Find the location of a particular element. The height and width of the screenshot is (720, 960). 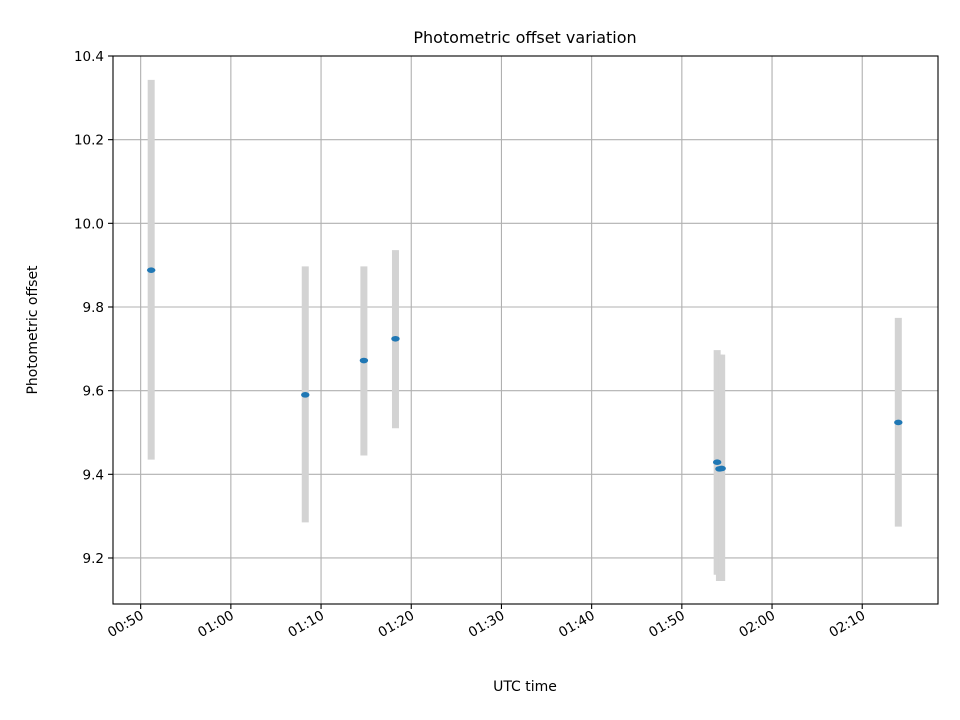

y-tick-label: 9.4 is located at coordinates (93, 475).